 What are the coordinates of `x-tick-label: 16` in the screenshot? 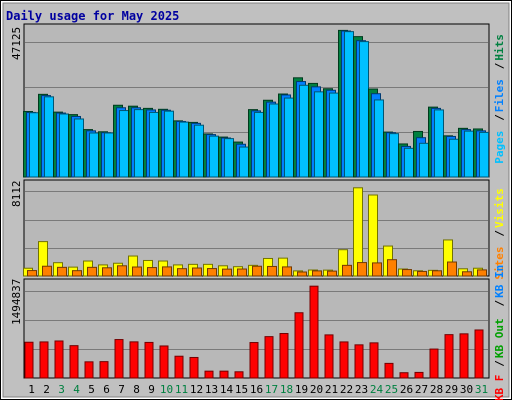 It's located at (256, 389).